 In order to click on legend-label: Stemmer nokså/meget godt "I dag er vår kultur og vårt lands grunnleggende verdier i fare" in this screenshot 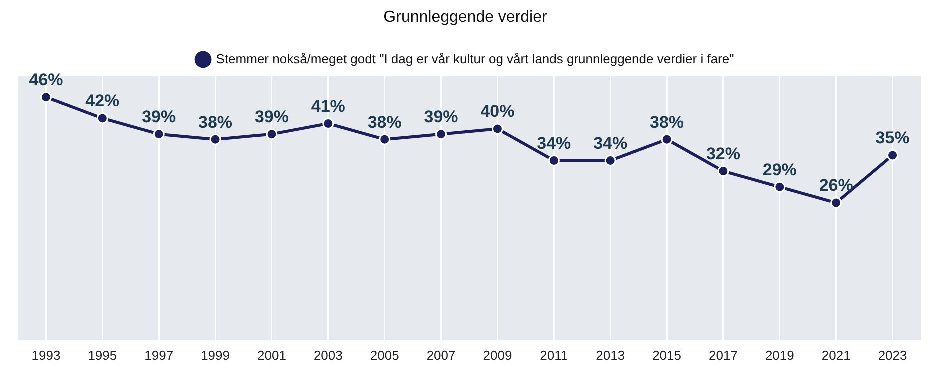, I will do `click(475, 58)`.